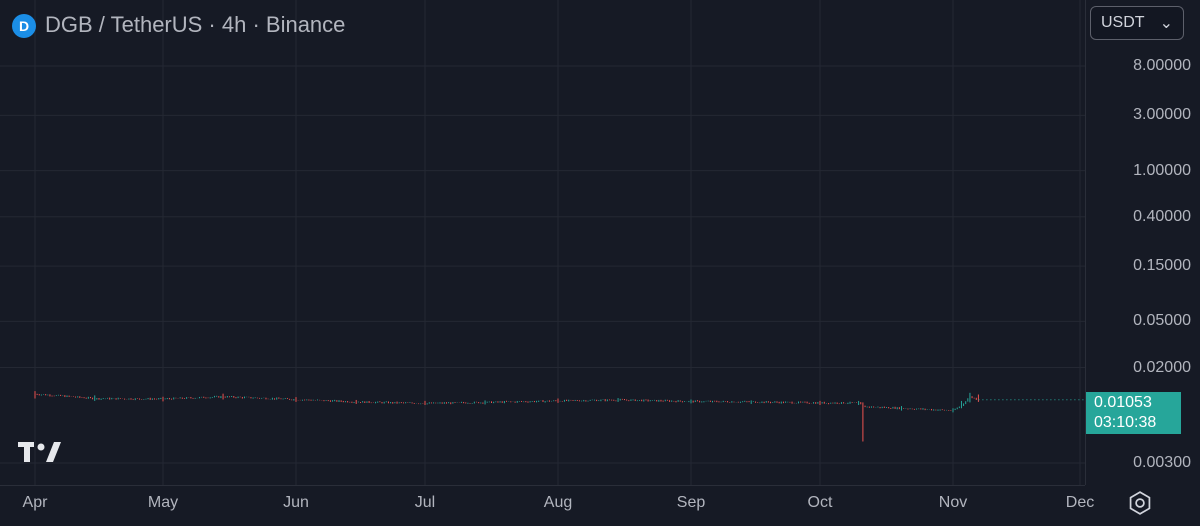 The image size is (1200, 526). I want to click on symbol-logo-letter: D, so click(24, 26).